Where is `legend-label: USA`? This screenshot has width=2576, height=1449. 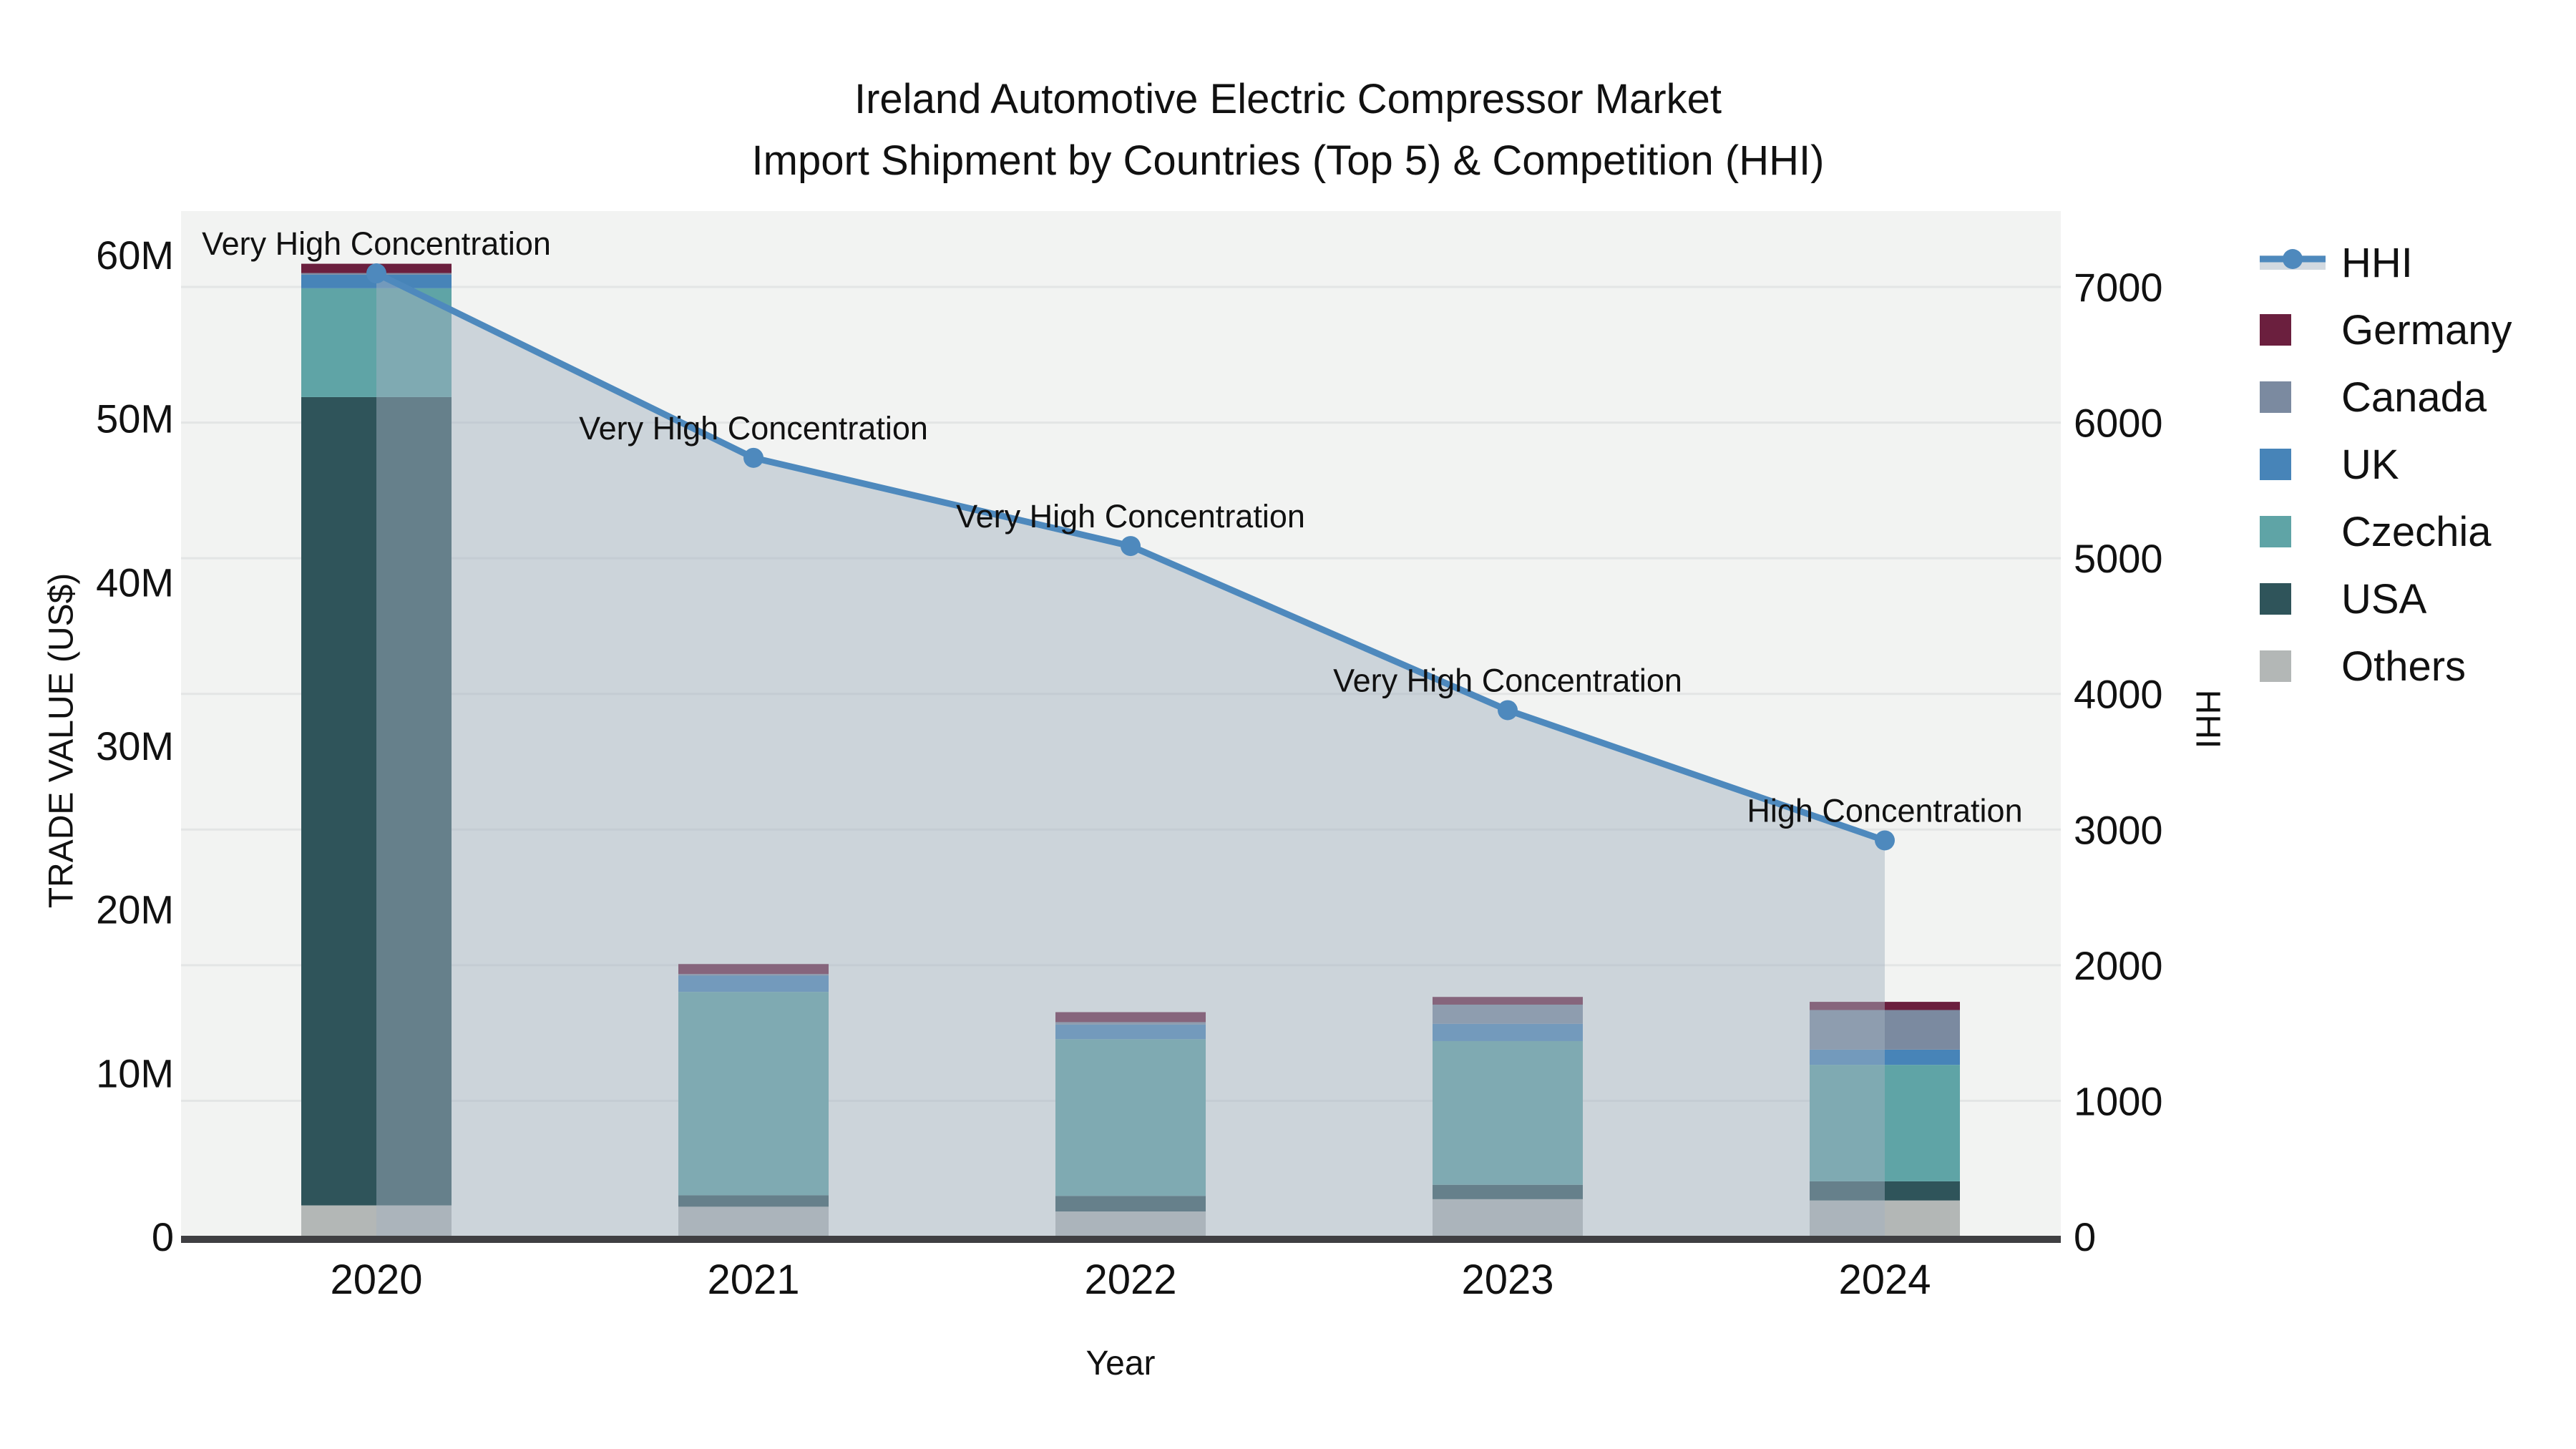 legend-label: USA is located at coordinates (2384, 599).